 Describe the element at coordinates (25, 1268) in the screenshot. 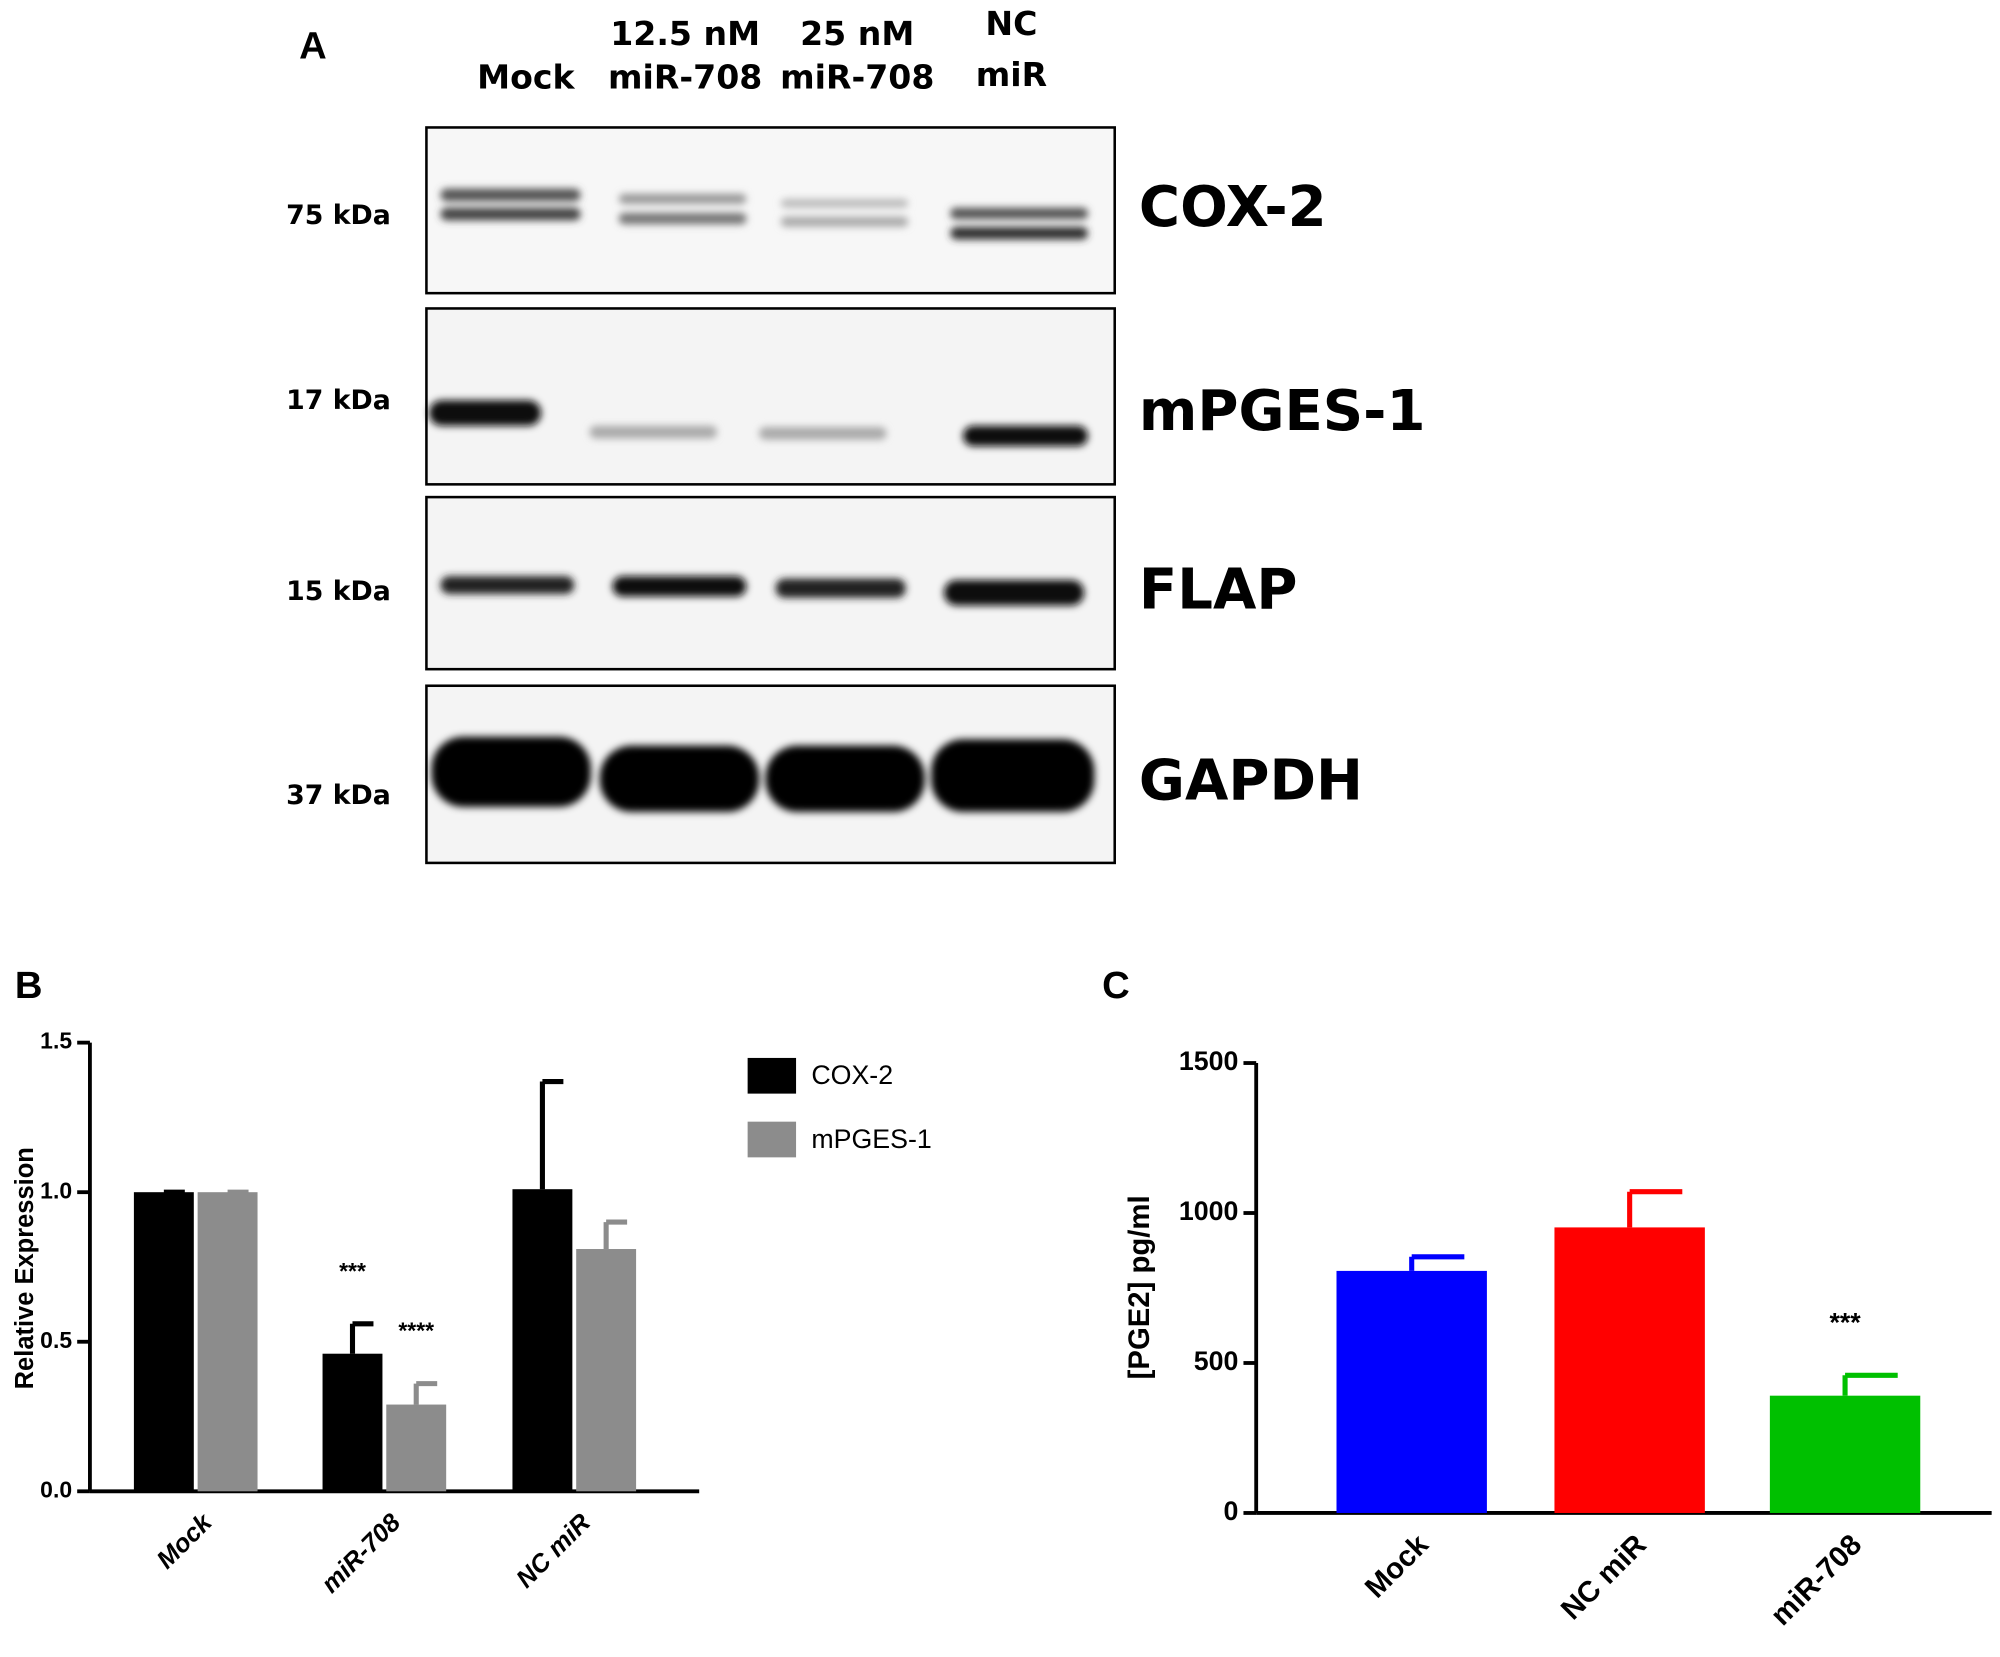

I see `y-axis-label: Relative Expression` at that location.